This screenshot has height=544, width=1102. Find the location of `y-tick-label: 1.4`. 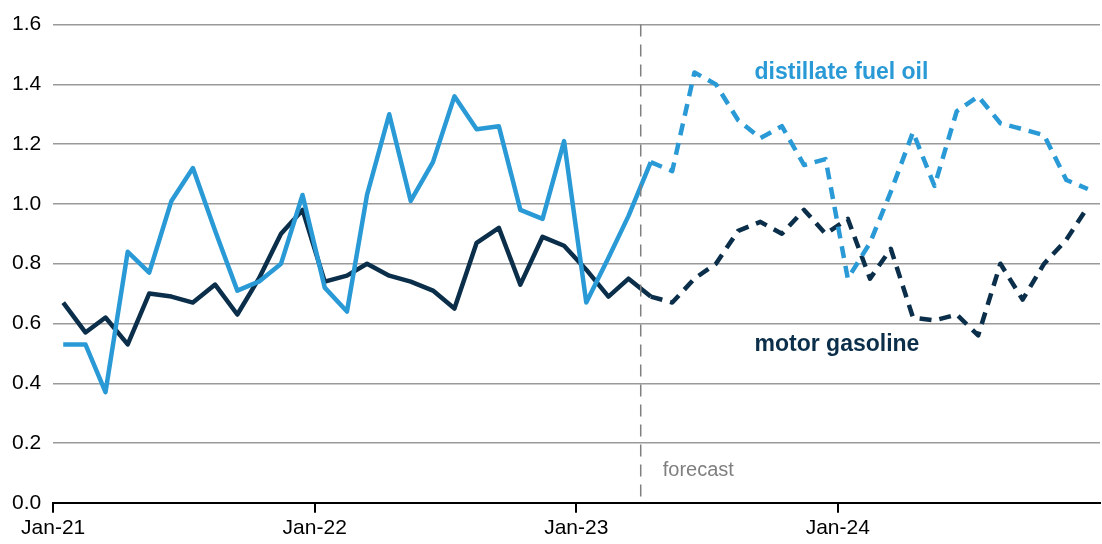

y-tick-label: 1.4 is located at coordinates (26, 83).